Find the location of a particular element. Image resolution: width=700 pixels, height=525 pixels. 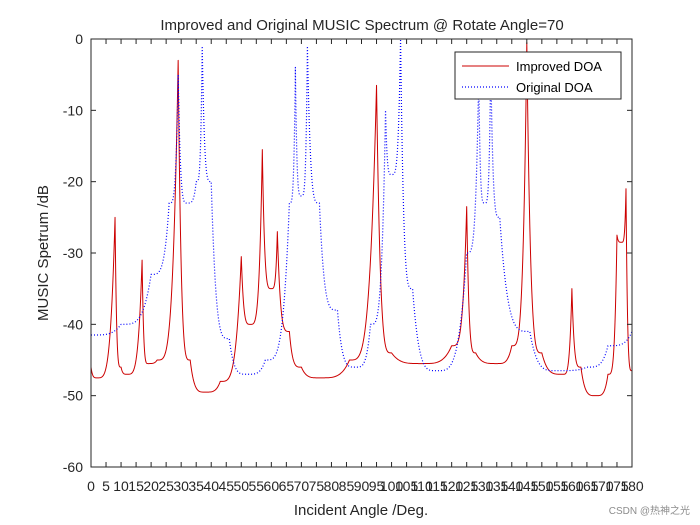

x-axis-label: Incident Angle /Deg. is located at coordinates (361, 510).